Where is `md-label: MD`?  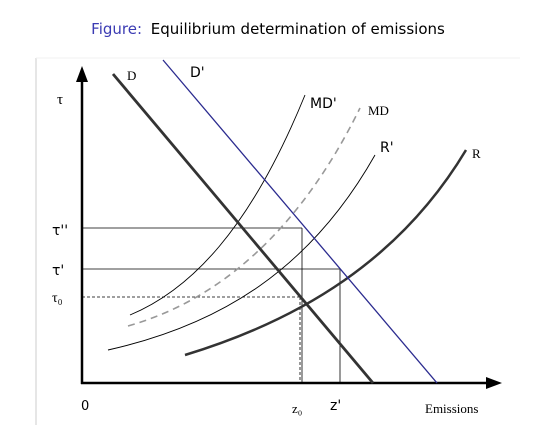 md-label: MD is located at coordinates (378, 110).